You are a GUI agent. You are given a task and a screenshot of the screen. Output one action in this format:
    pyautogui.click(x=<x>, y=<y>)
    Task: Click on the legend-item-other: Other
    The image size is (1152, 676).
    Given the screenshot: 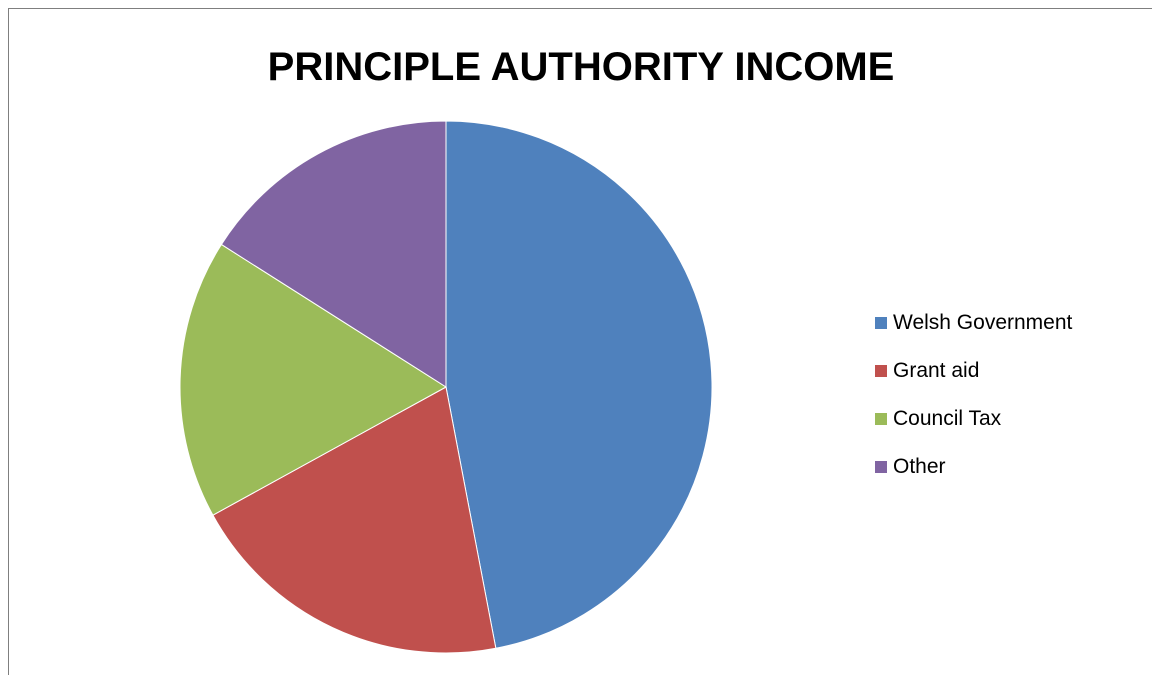 What is the action you would take?
    pyautogui.click(x=1010, y=467)
    